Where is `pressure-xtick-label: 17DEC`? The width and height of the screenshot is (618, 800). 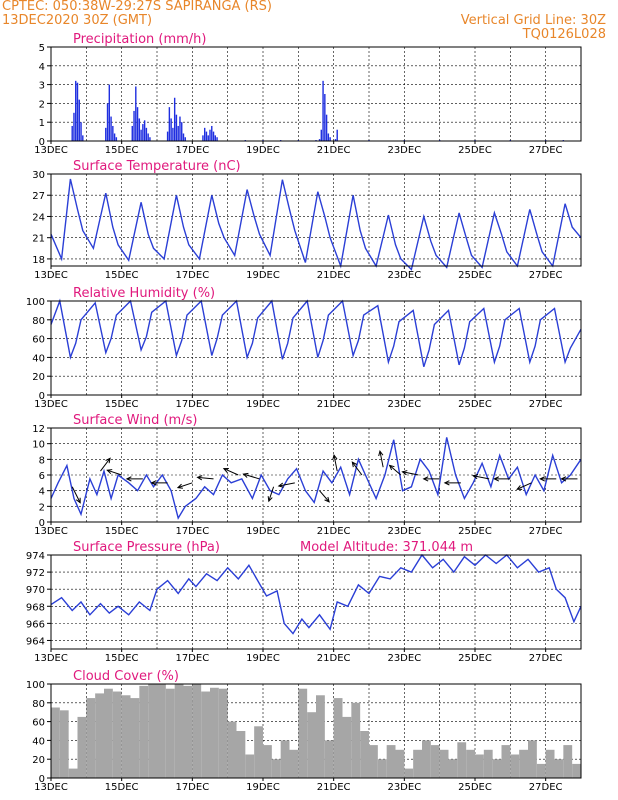
pressure-xtick-label: 17DEC is located at coordinates (192, 658).